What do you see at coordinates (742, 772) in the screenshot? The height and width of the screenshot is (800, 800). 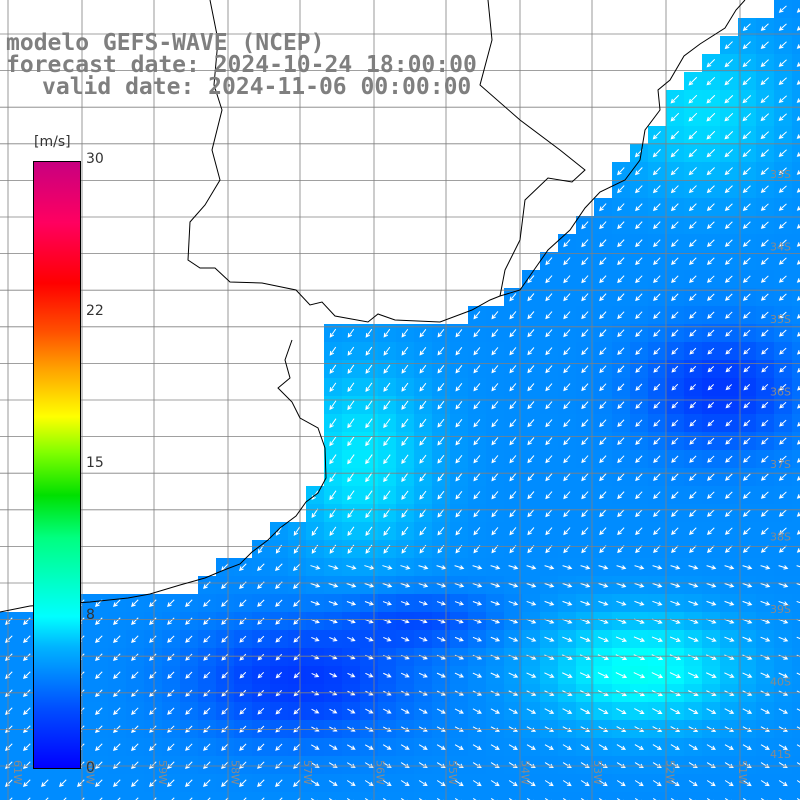 I see `longitude-label: 51W` at bounding box center [742, 772].